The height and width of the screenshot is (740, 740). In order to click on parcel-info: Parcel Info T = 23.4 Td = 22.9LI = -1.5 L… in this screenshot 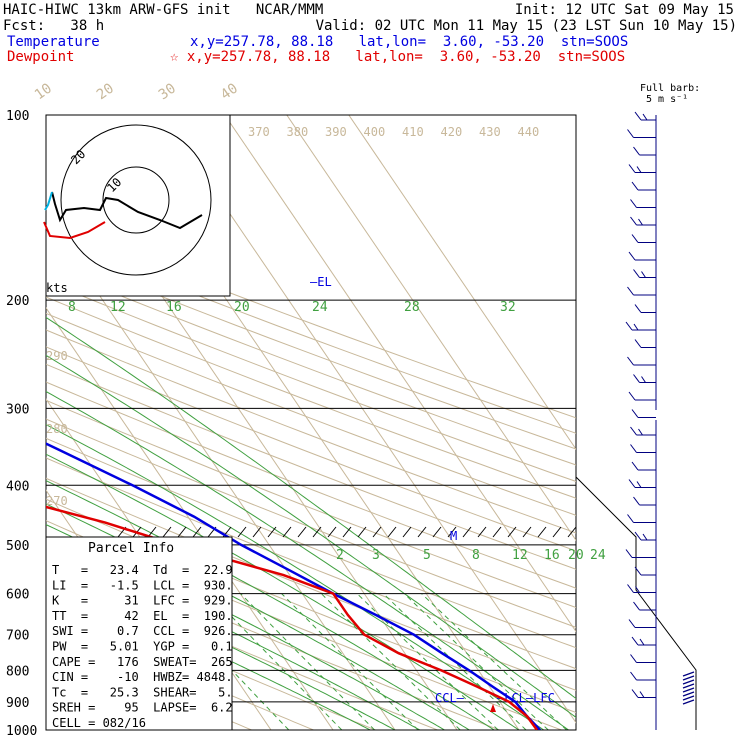, I will do `click(139, 633)`.